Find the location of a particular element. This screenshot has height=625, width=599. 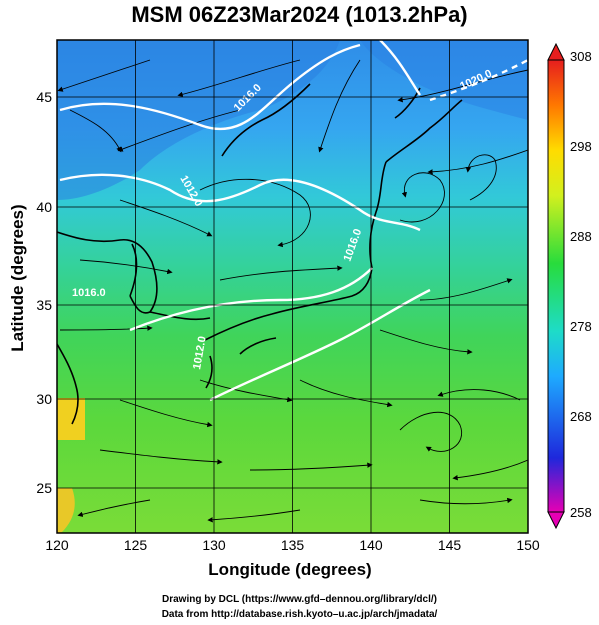

y-axis-label: Latitude (degrees) is located at coordinates (17, 278).